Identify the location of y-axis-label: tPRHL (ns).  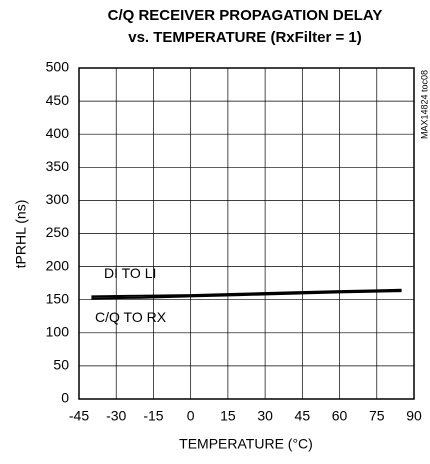
(21, 234).